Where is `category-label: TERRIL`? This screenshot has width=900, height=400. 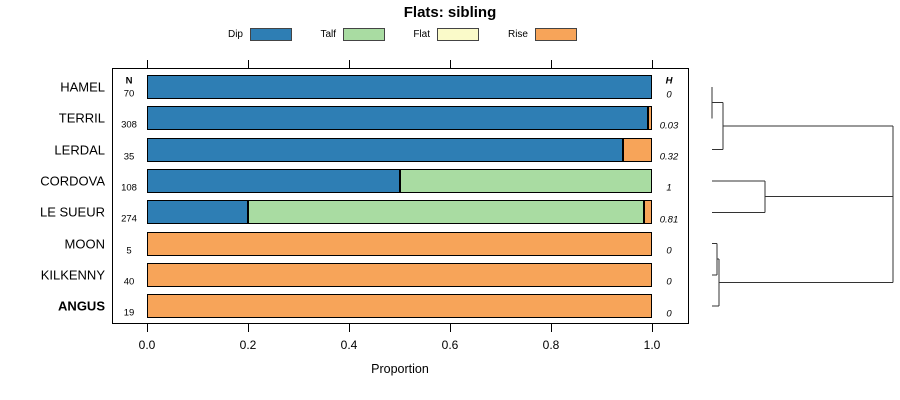
category-label: TERRIL is located at coordinates (81, 118).